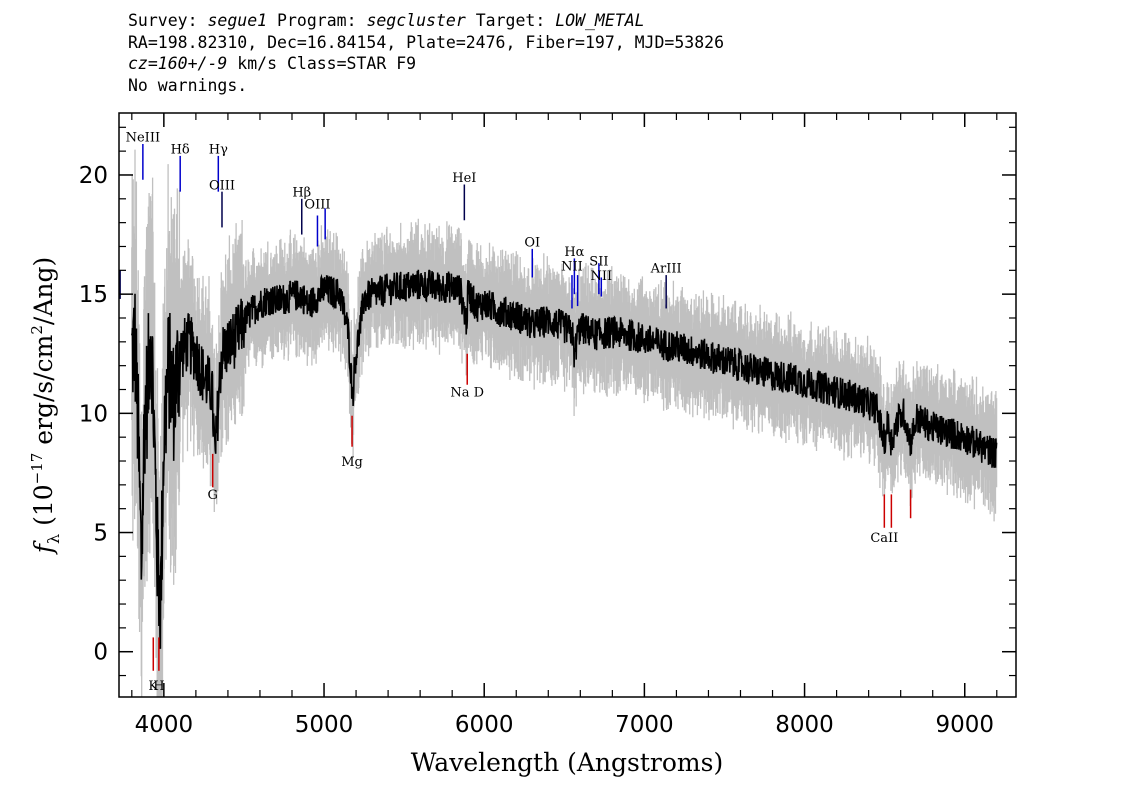 This screenshot has height=810, width=1134. What do you see at coordinates (804, 725) in the screenshot?
I see `x-tick-label: 8000` at bounding box center [804, 725].